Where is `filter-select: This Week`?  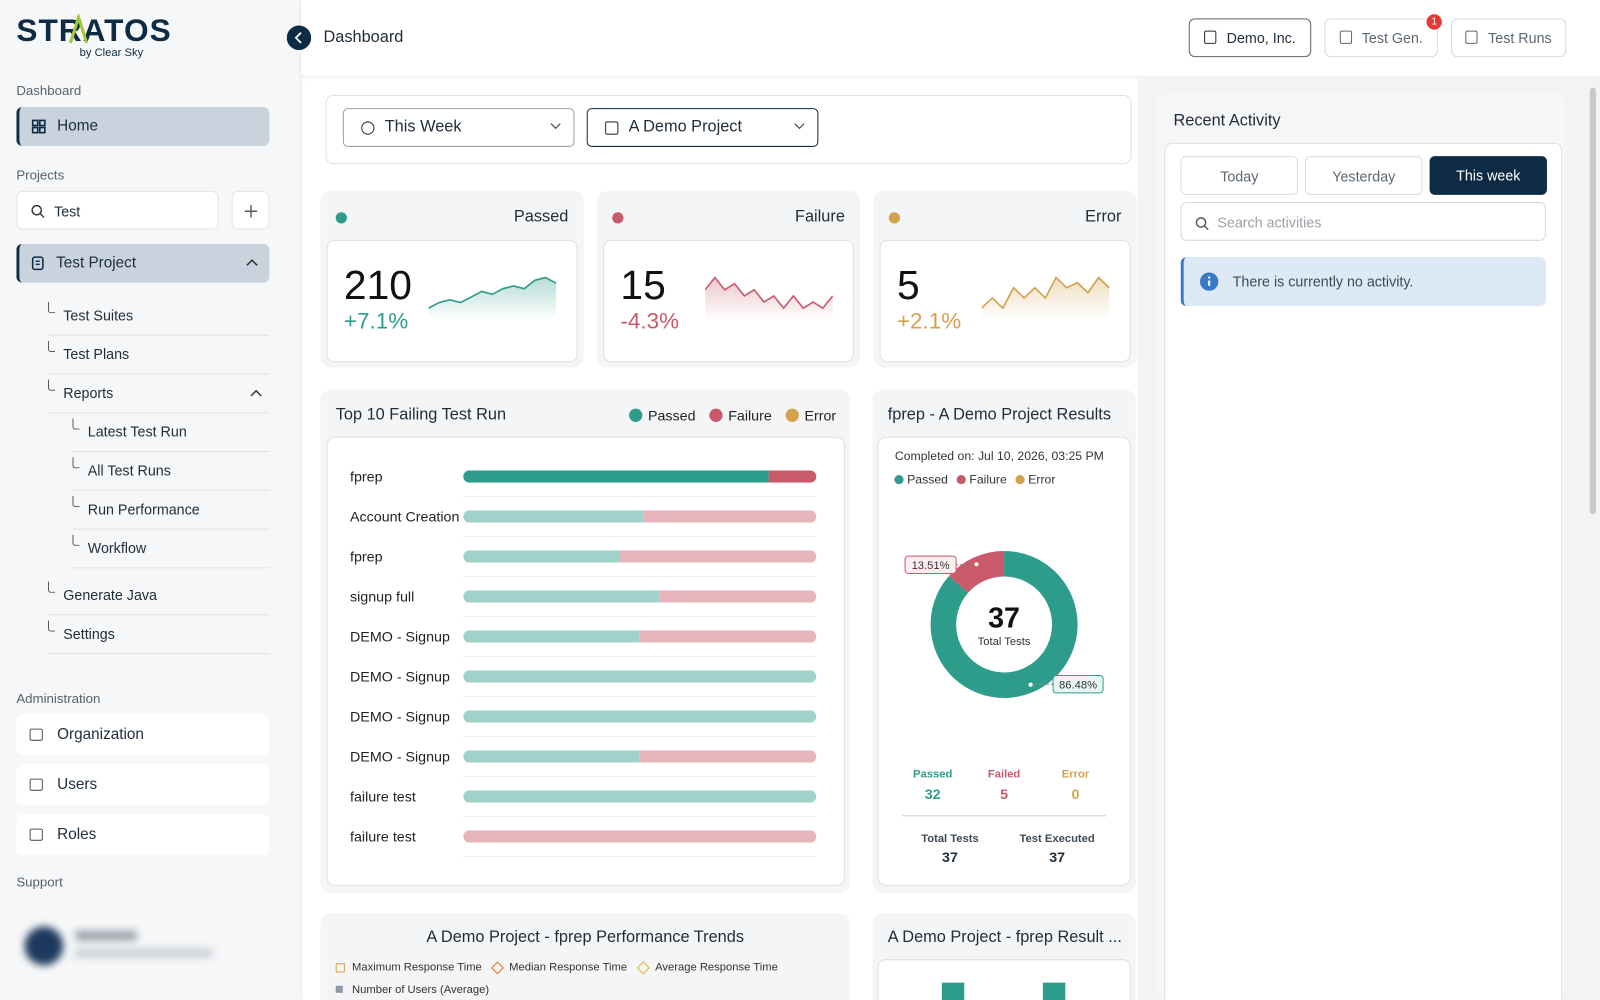
filter-select: This Week is located at coordinates (458, 127).